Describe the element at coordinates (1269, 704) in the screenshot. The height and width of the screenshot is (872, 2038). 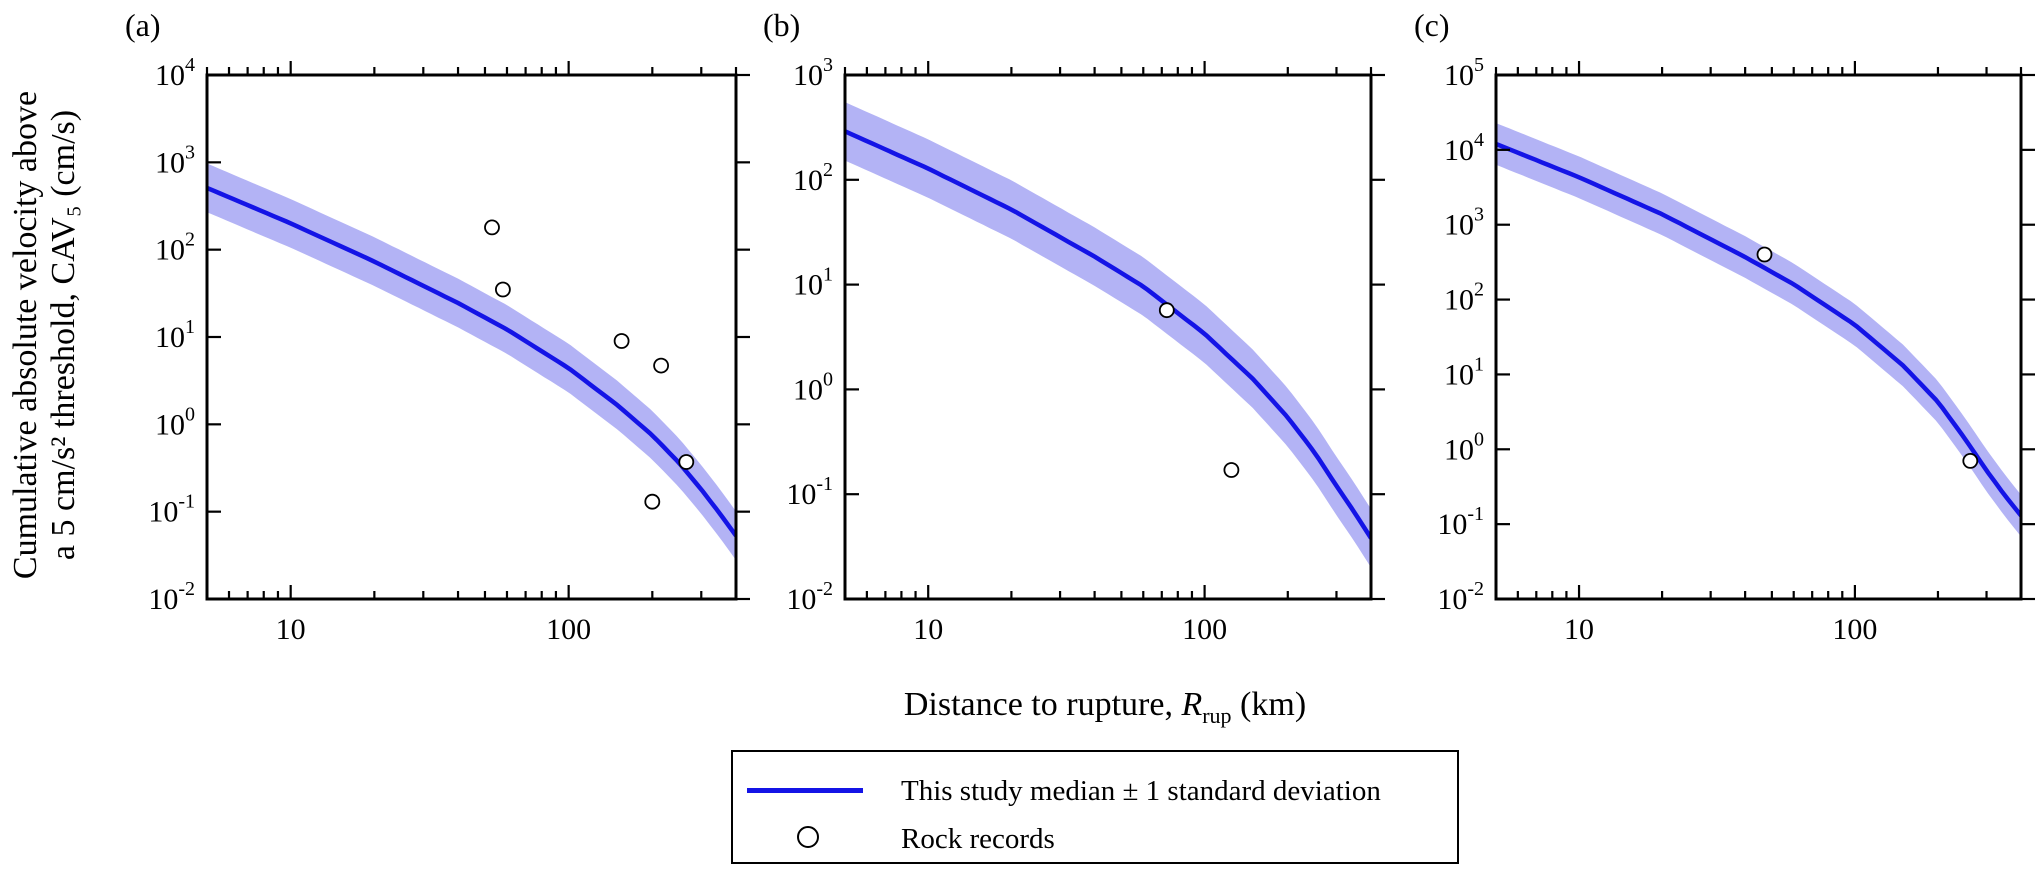
I see `x-axis-label-suffix: (km)` at that location.